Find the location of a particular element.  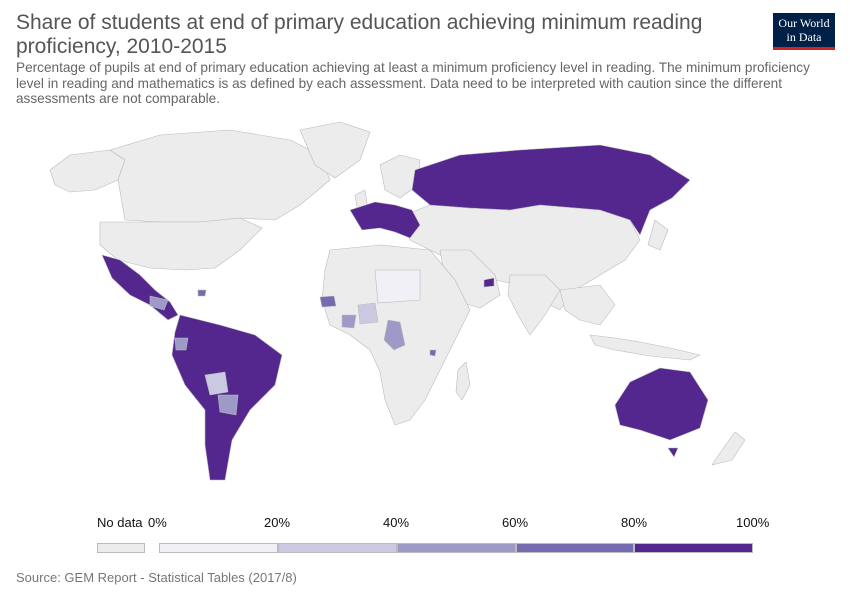

owid-logo: Our World in Data is located at coordinates (804, 31).